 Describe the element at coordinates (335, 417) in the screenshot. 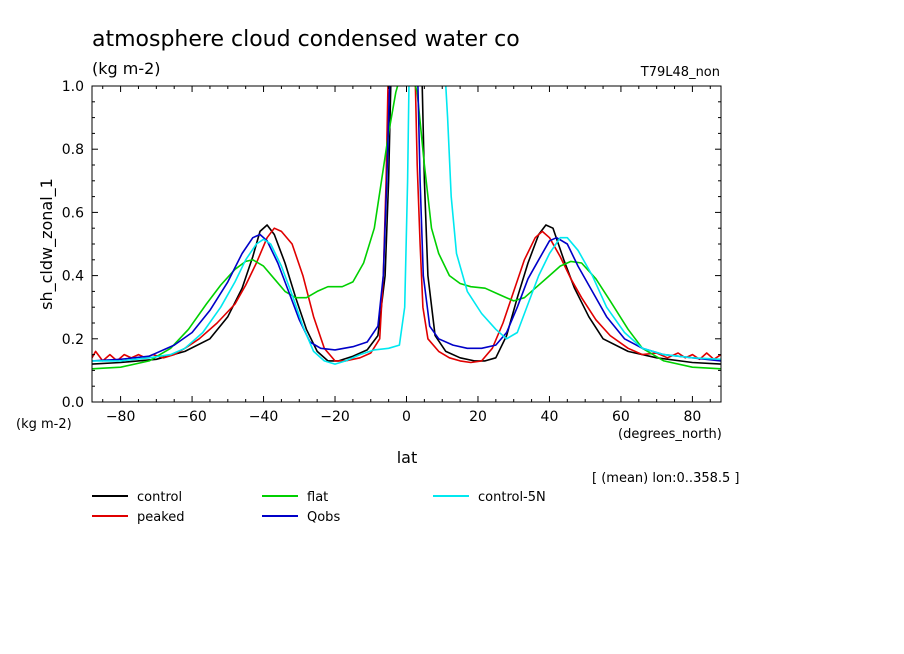

I see `x-tick-label: −20` at that location.